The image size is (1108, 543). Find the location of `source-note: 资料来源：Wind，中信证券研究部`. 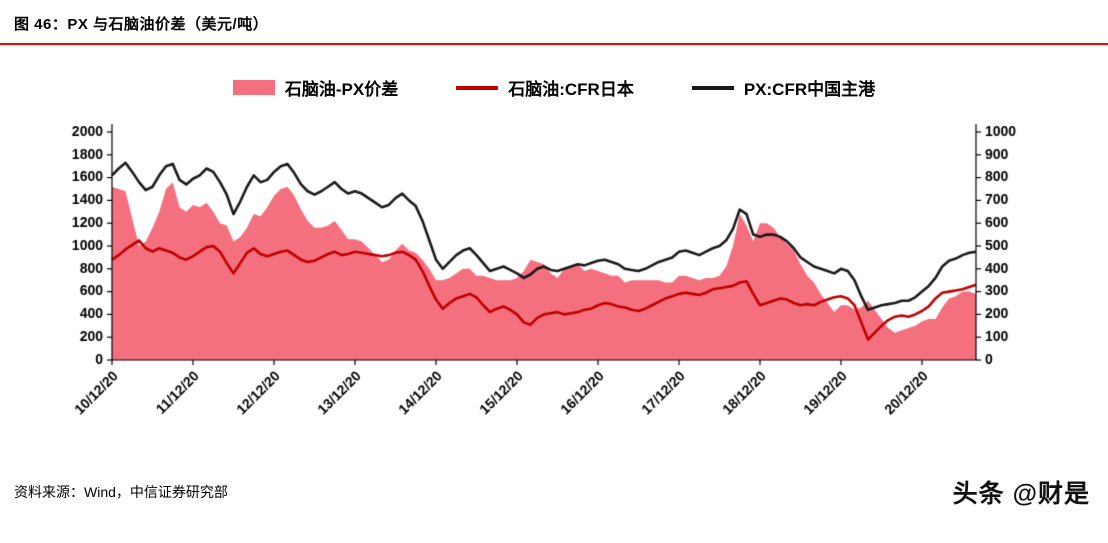

source-note: 资料来源：Wind，中信证券研究部 is located at coordinates (121, 492).